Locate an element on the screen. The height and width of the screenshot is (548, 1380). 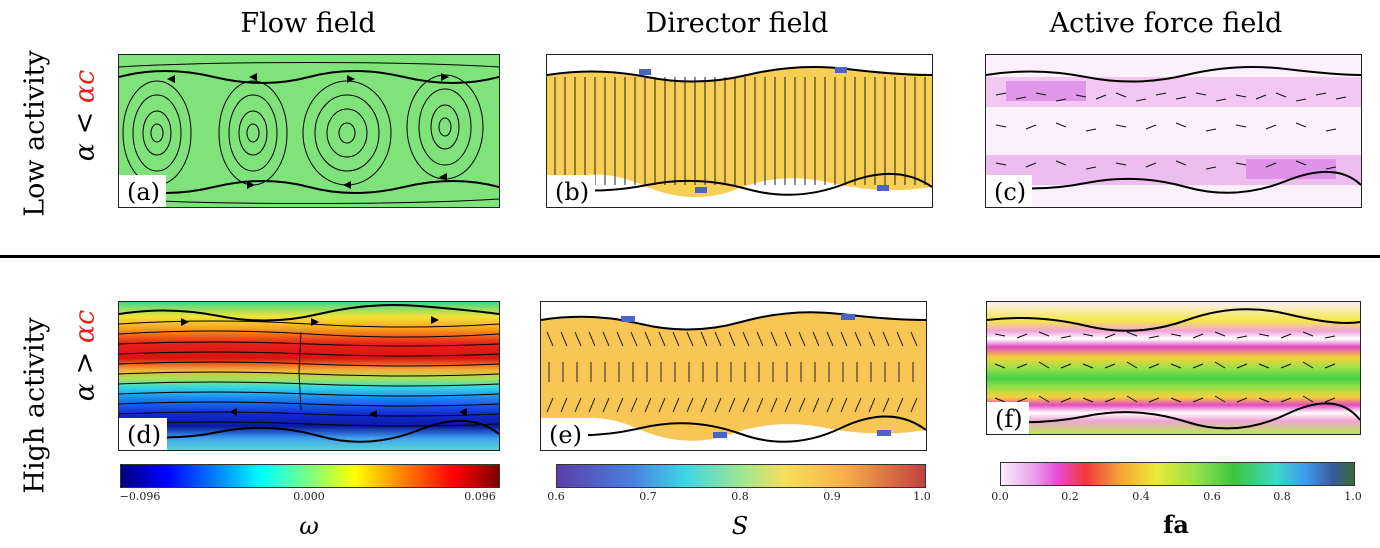
panel-label-c: (c) is located at coordinates (1009, 191).